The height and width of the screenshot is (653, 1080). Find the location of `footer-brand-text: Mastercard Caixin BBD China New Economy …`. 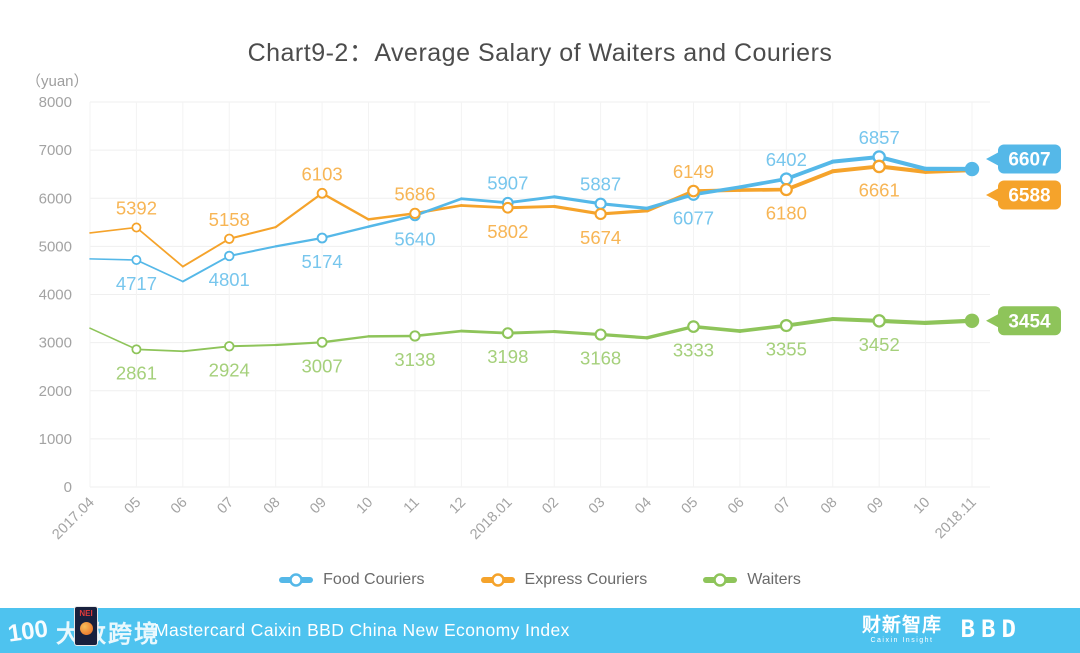

footer-brand-text: Mastercard Caixin BBD China New Economy … is located at coordinates (362, 630).